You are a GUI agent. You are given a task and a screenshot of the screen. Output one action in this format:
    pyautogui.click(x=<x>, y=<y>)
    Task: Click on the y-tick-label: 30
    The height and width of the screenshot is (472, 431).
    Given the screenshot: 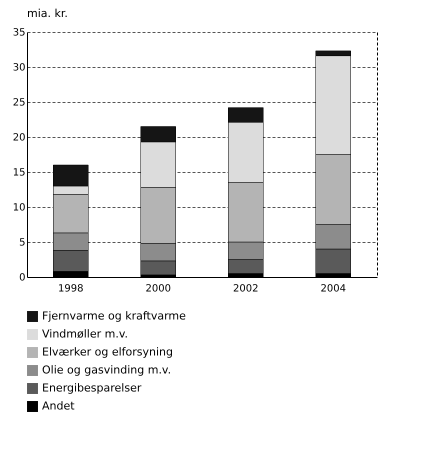 What is the action you would take?
    pyautogui.click(x=19, y=68)
    